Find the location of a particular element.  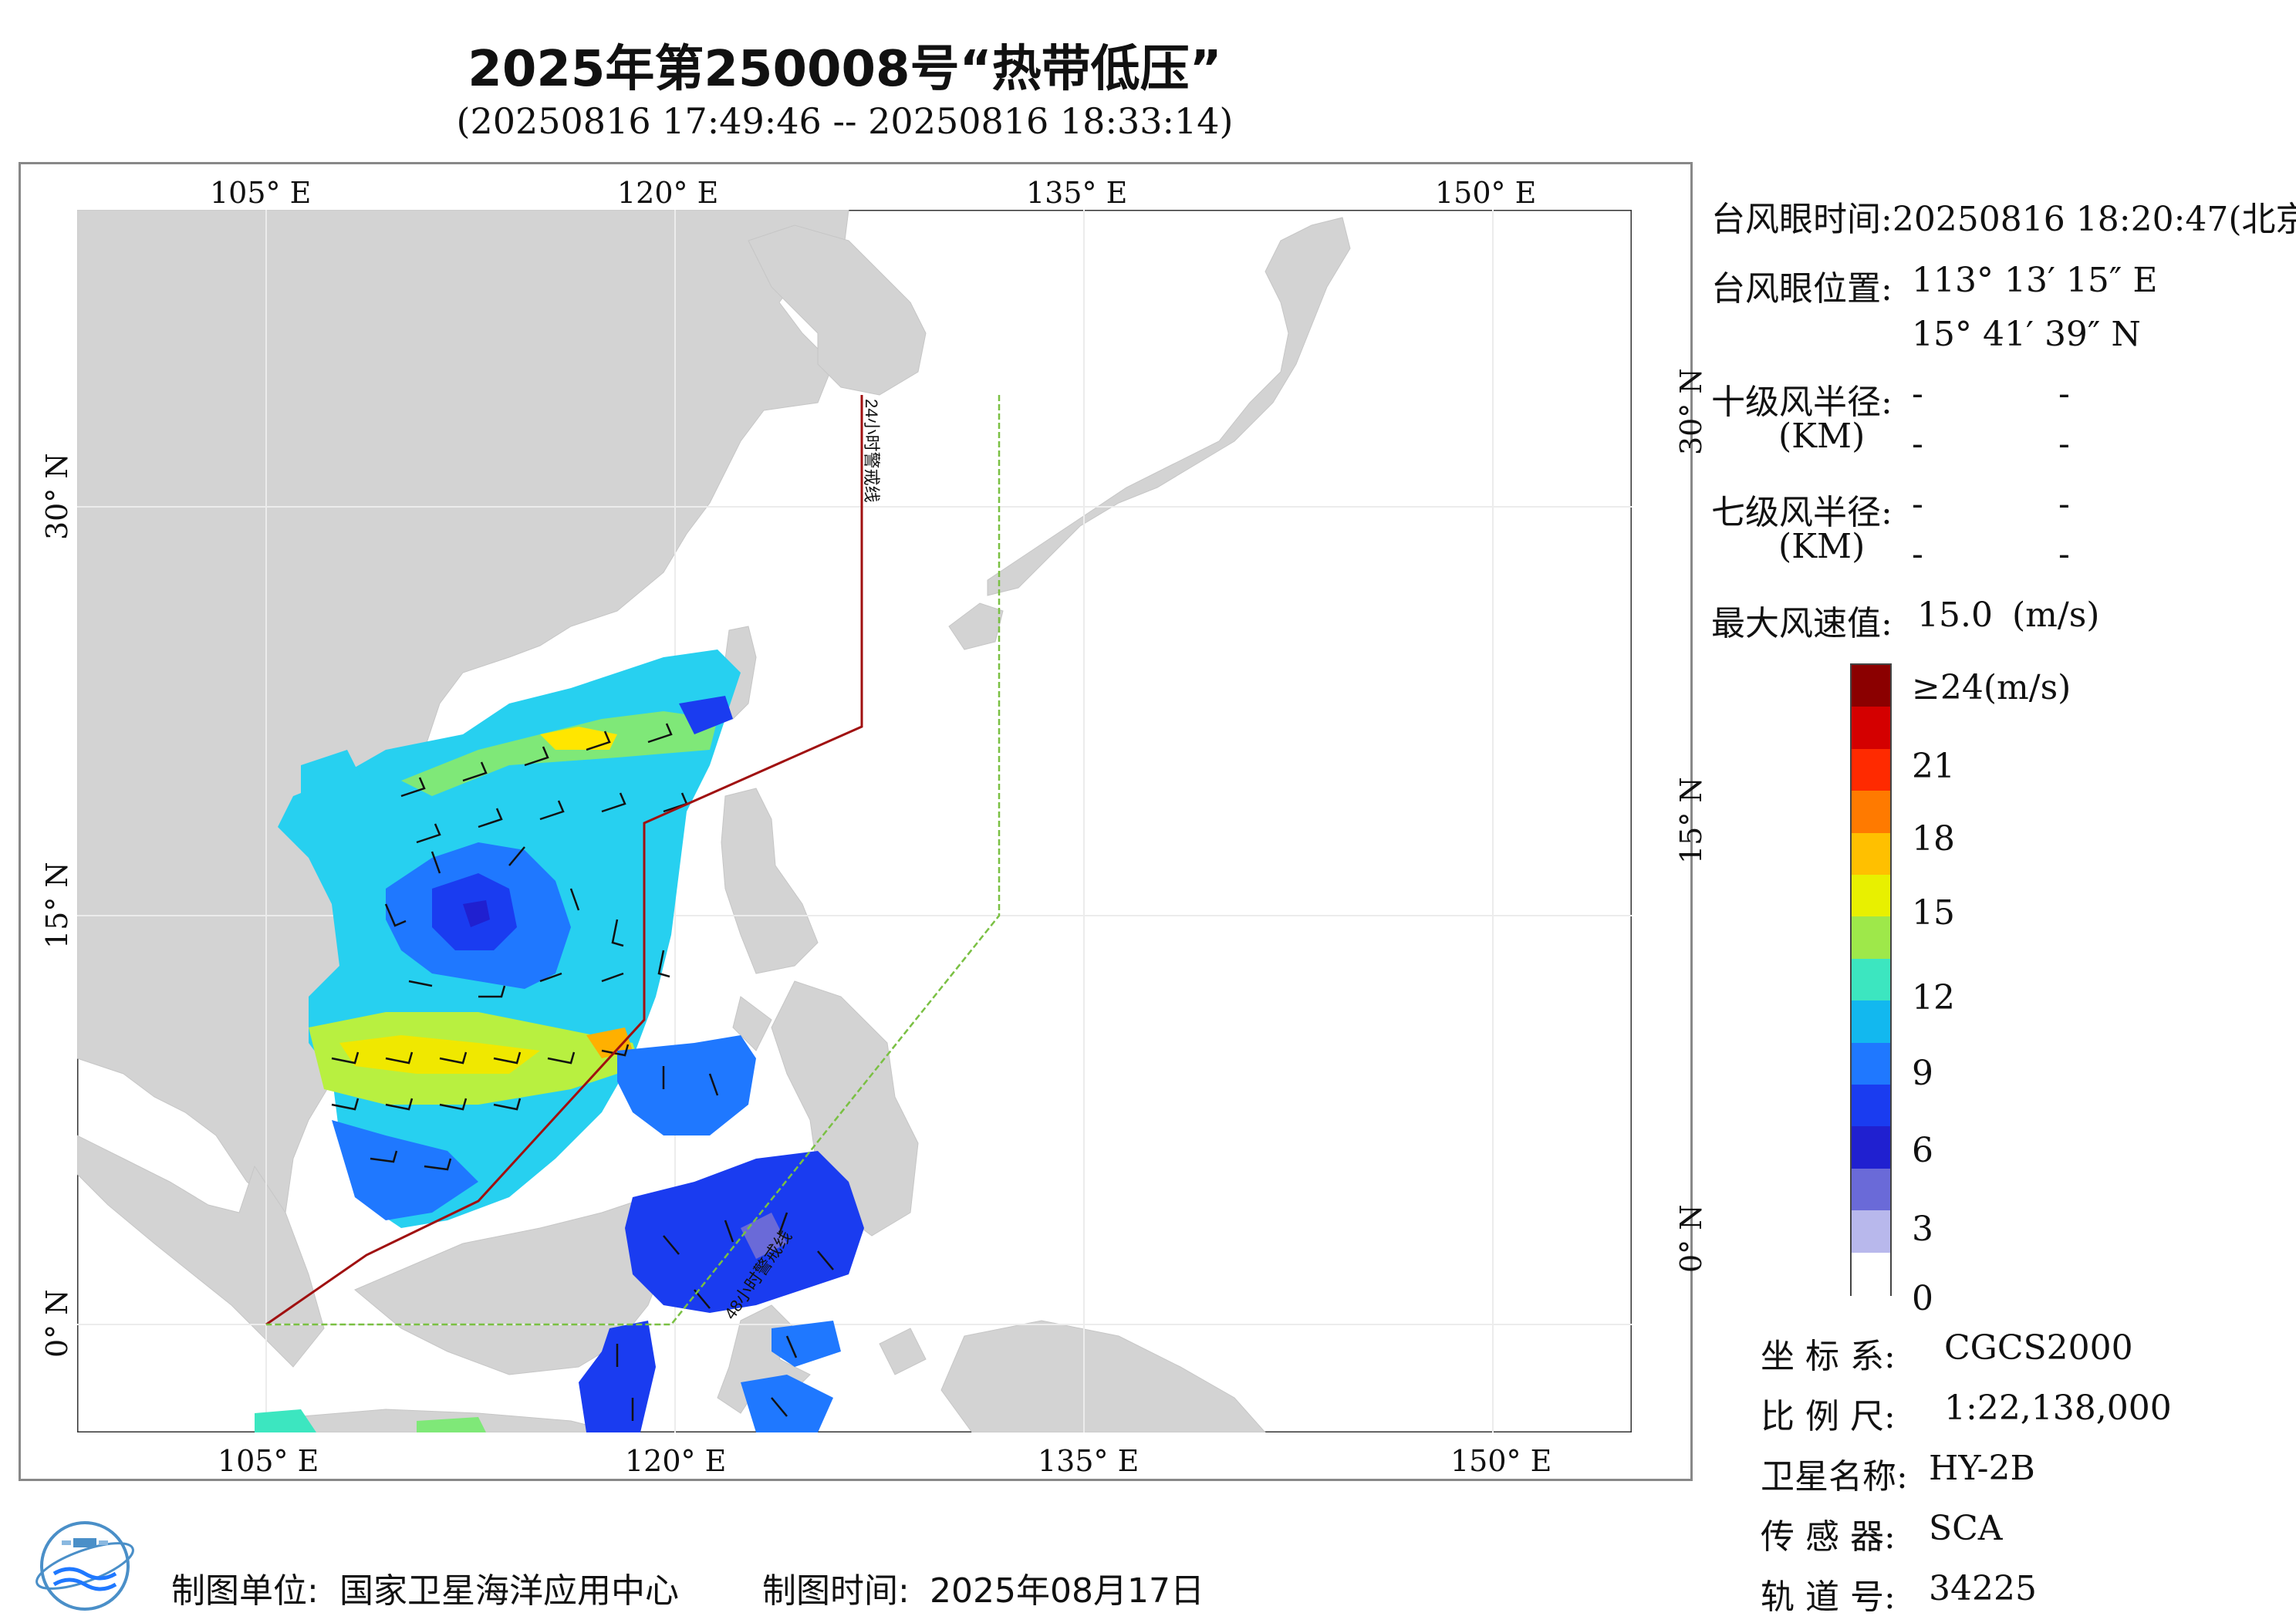

r7-value-3: - is located at coordinates (1917, 554).